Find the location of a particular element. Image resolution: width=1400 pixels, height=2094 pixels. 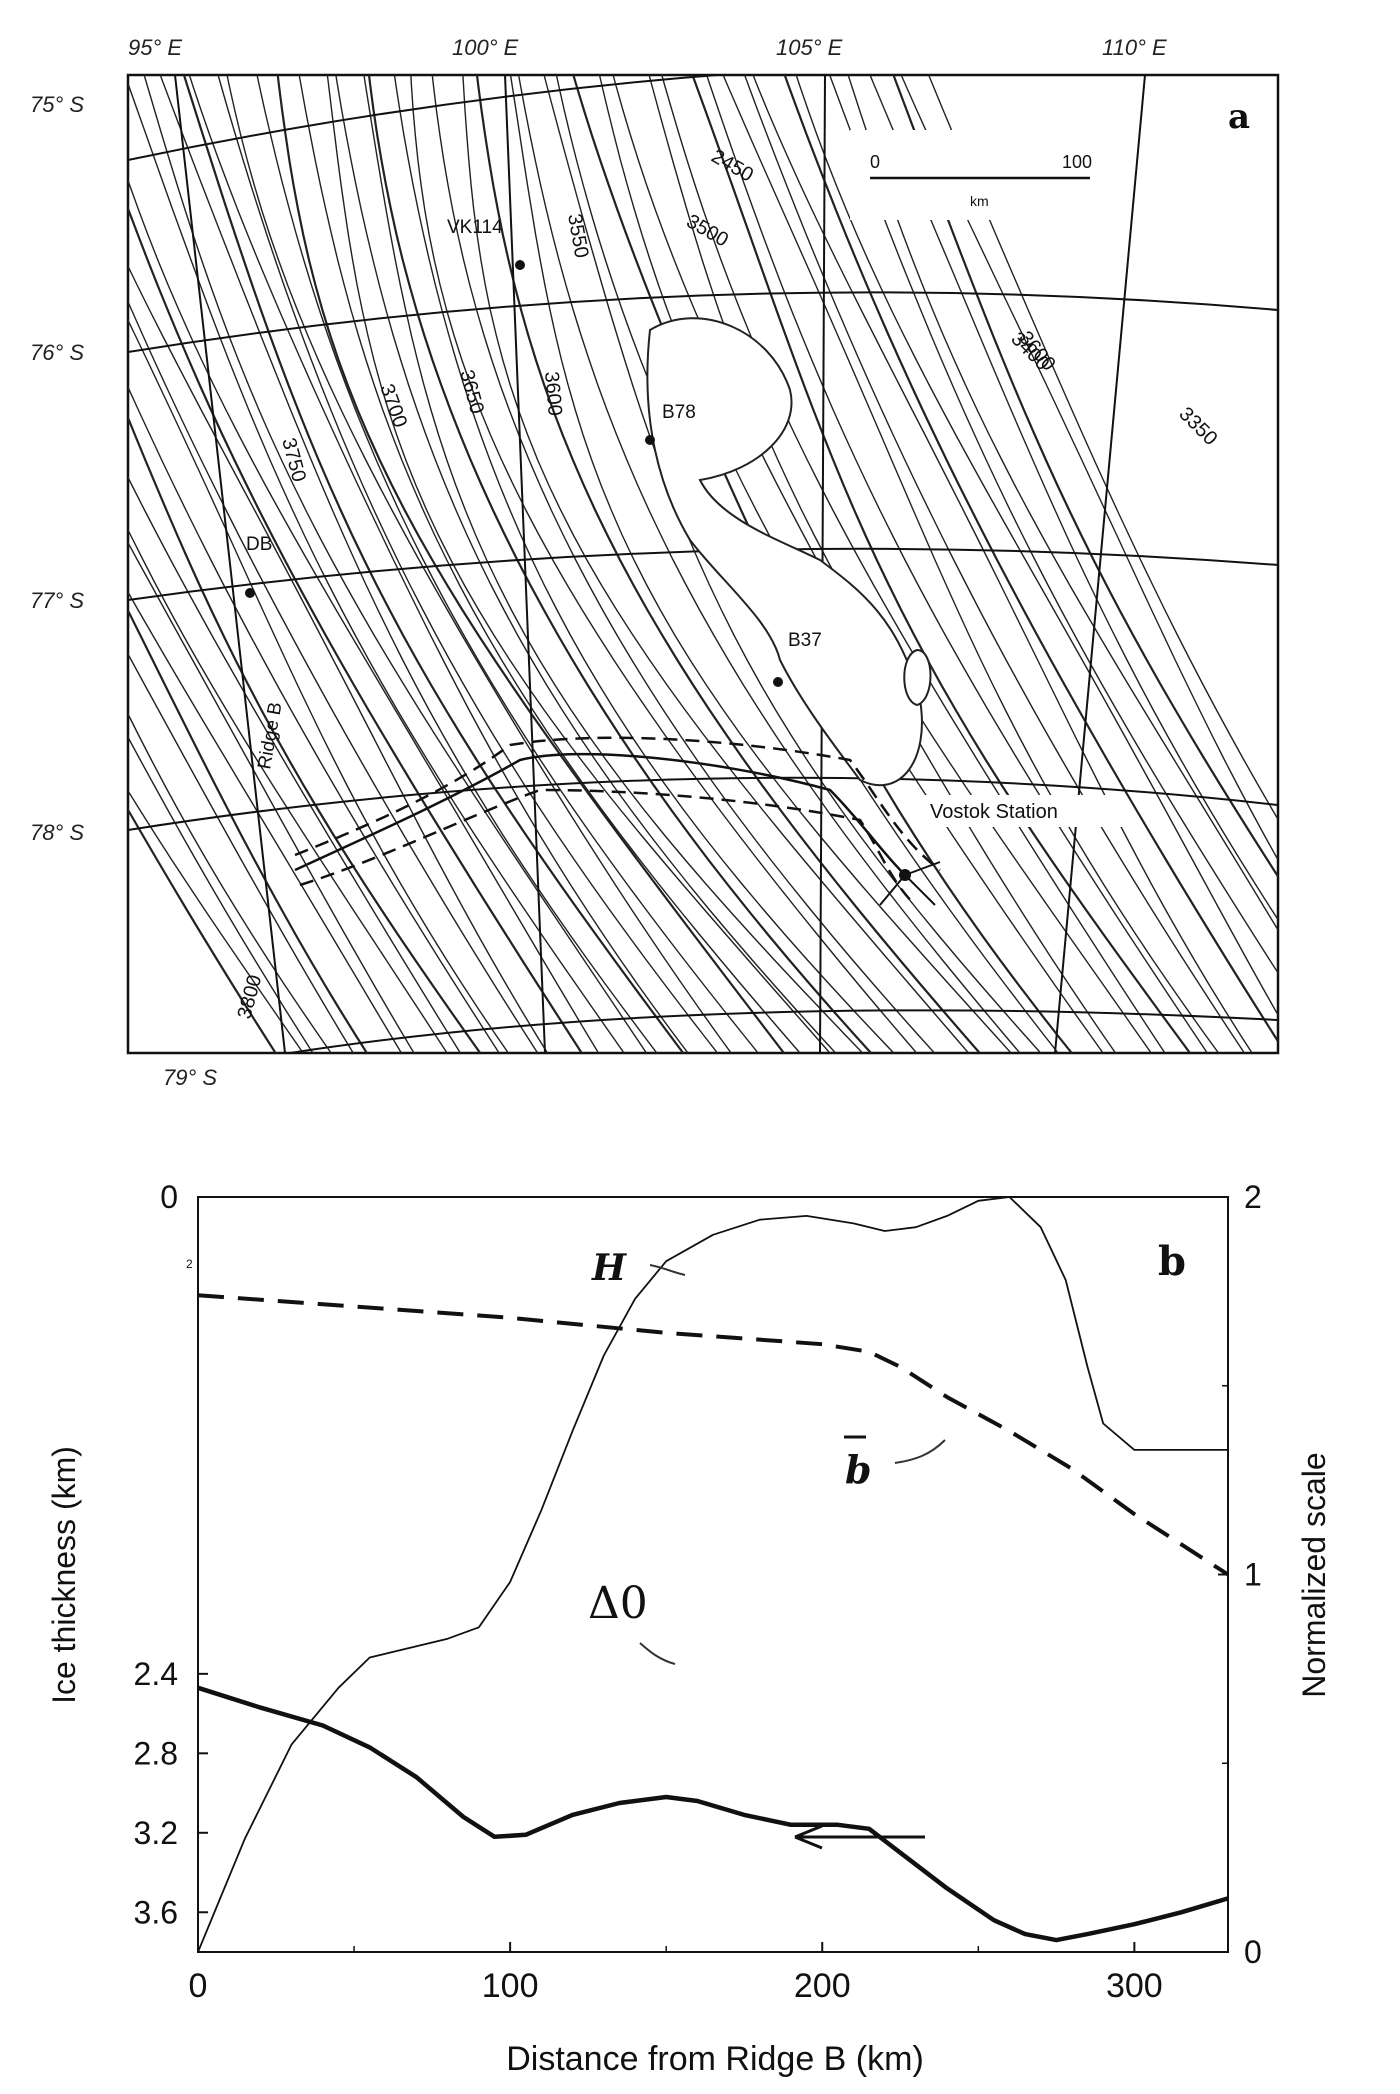

lat-label-78: 78° S is located at coordinates (57, 832).